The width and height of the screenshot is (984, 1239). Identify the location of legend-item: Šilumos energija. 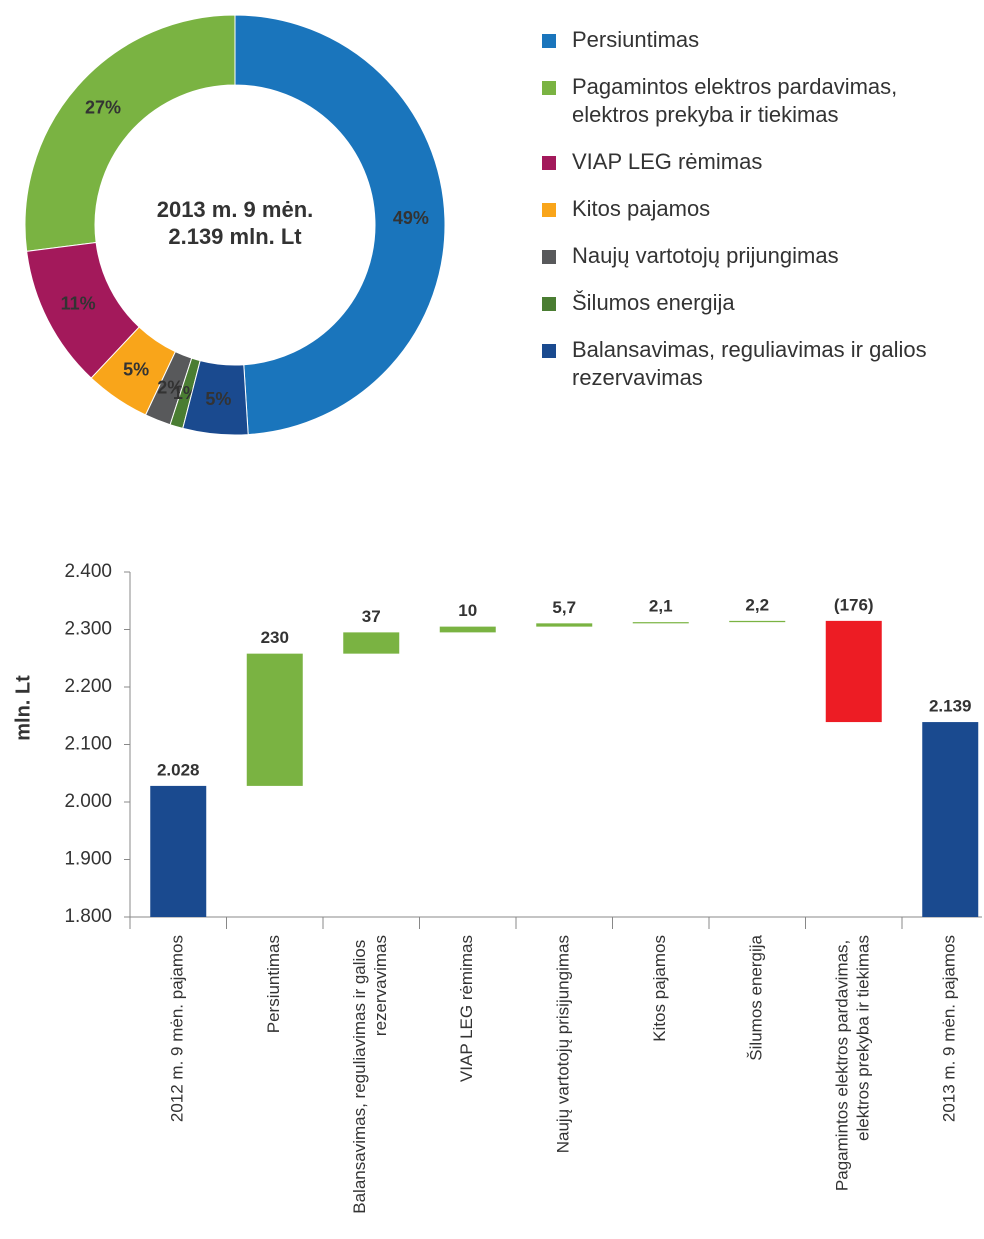
(746, 303).